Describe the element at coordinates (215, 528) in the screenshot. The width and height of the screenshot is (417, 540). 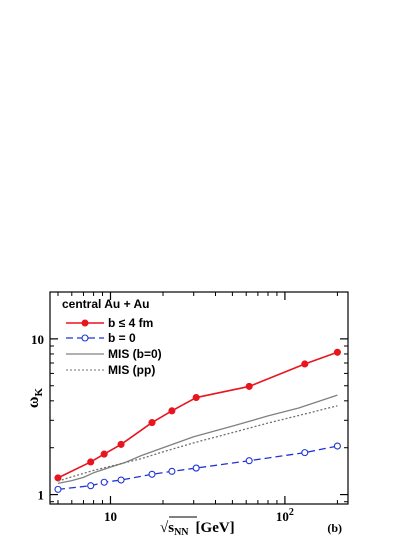
I see `x-axis-title-unit: [GeV]` at that location.